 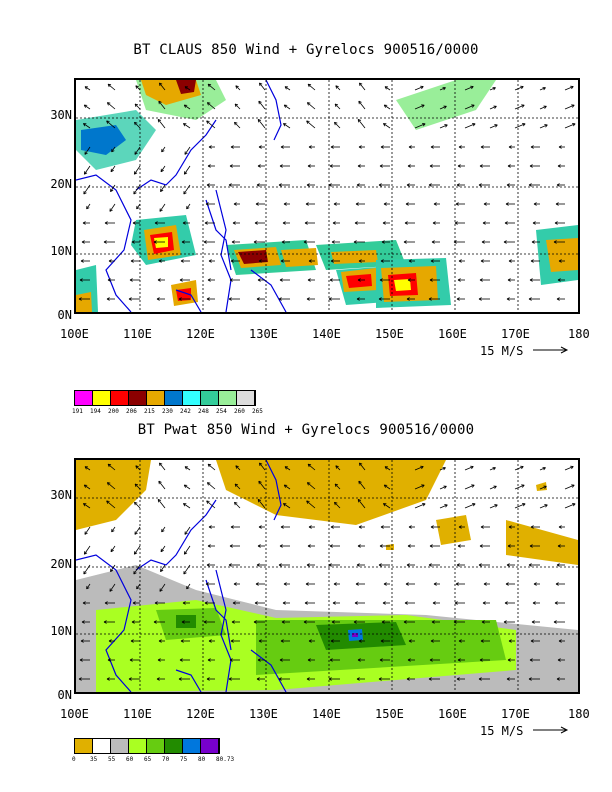 I want to click on scale-arrow-icon, so click(x=550, y=350).